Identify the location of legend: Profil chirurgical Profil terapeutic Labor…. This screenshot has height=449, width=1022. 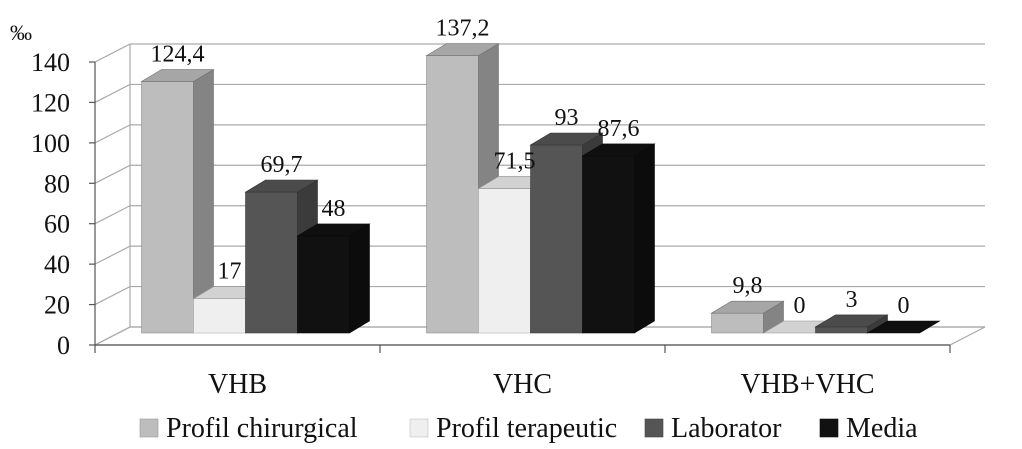
(528, 428).